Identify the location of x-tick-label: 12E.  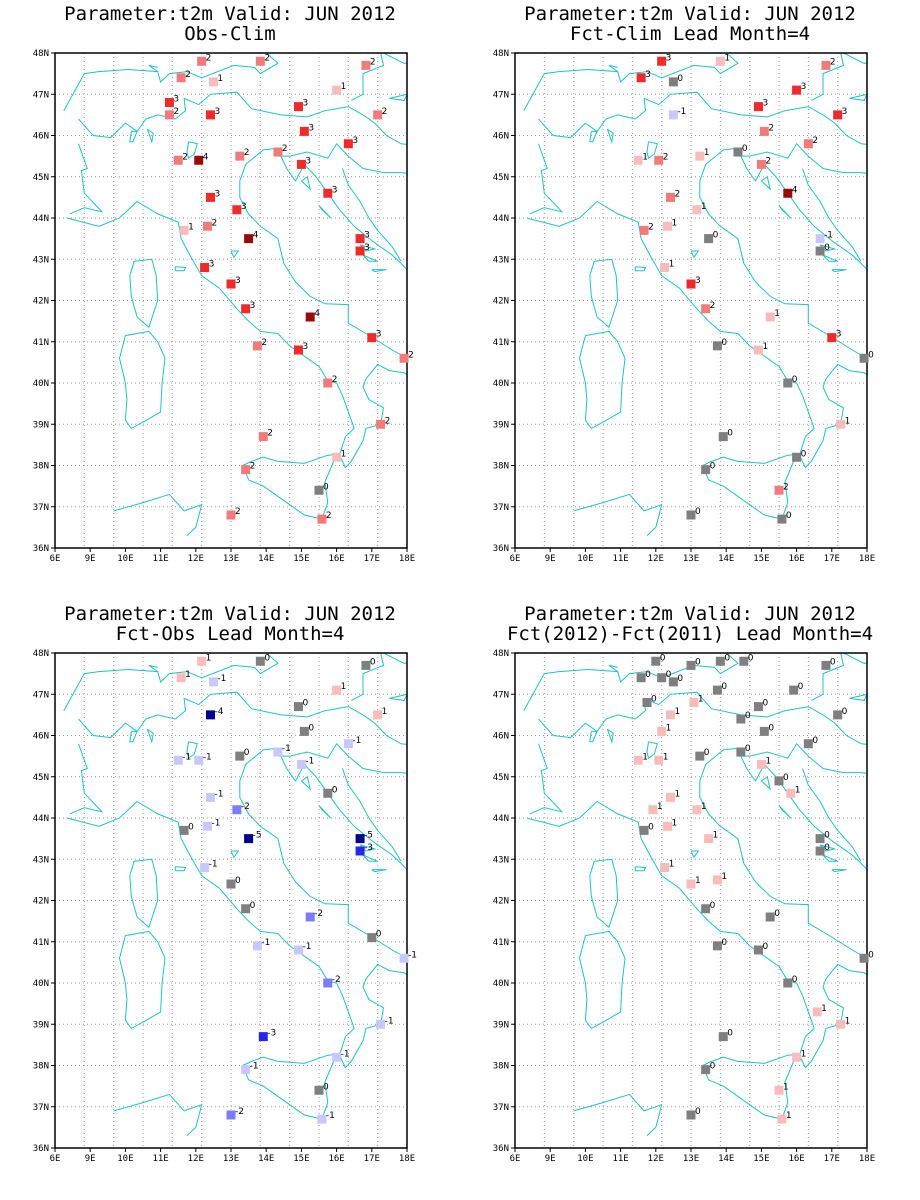
(656, 1159).